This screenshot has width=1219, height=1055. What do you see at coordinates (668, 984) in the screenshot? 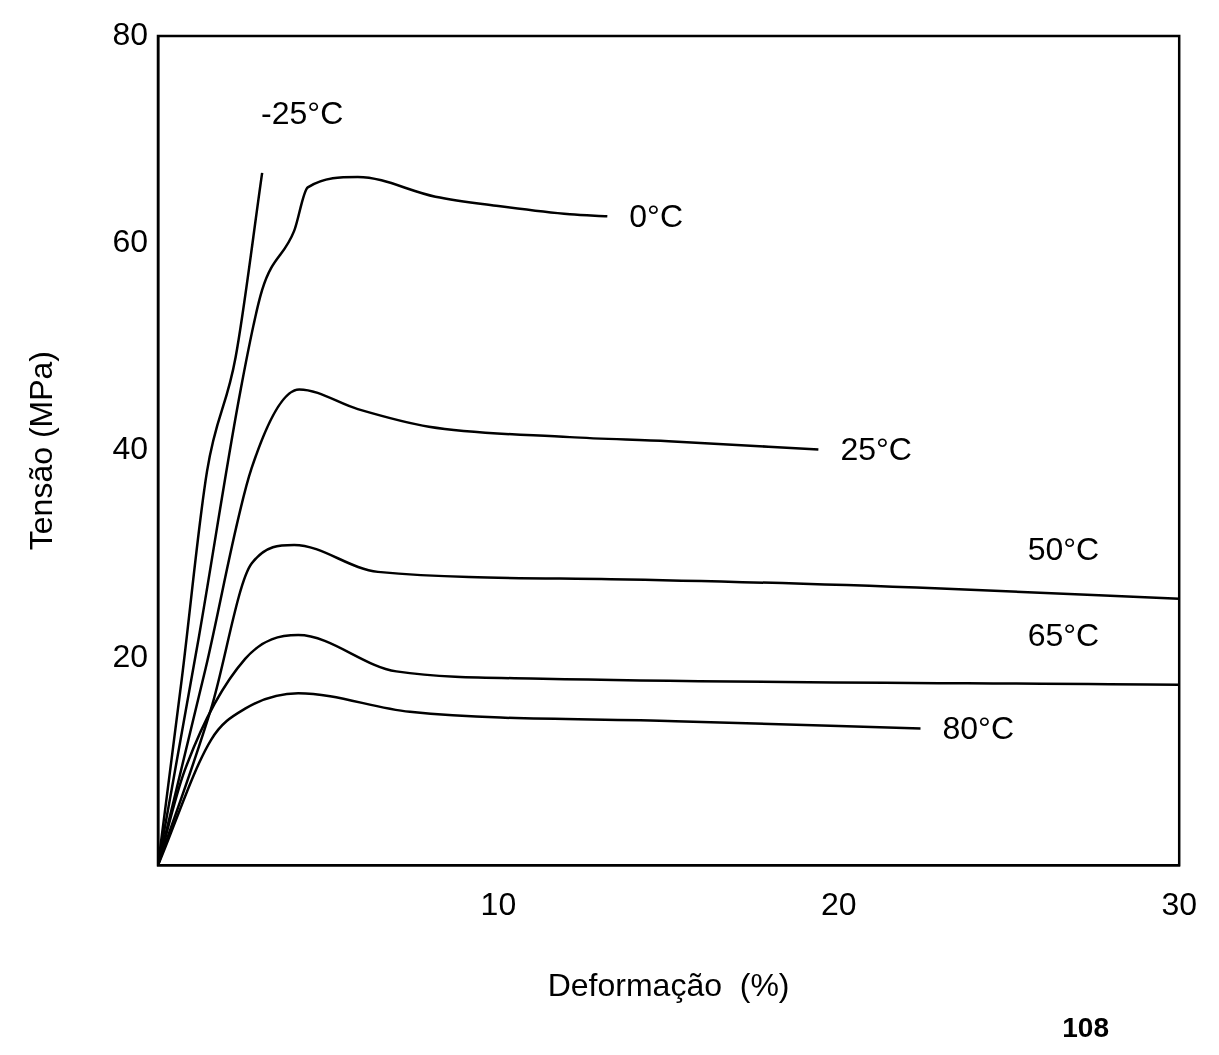
I see `x-axis-title: Deformação (%)` at bounding box center [668, 984].